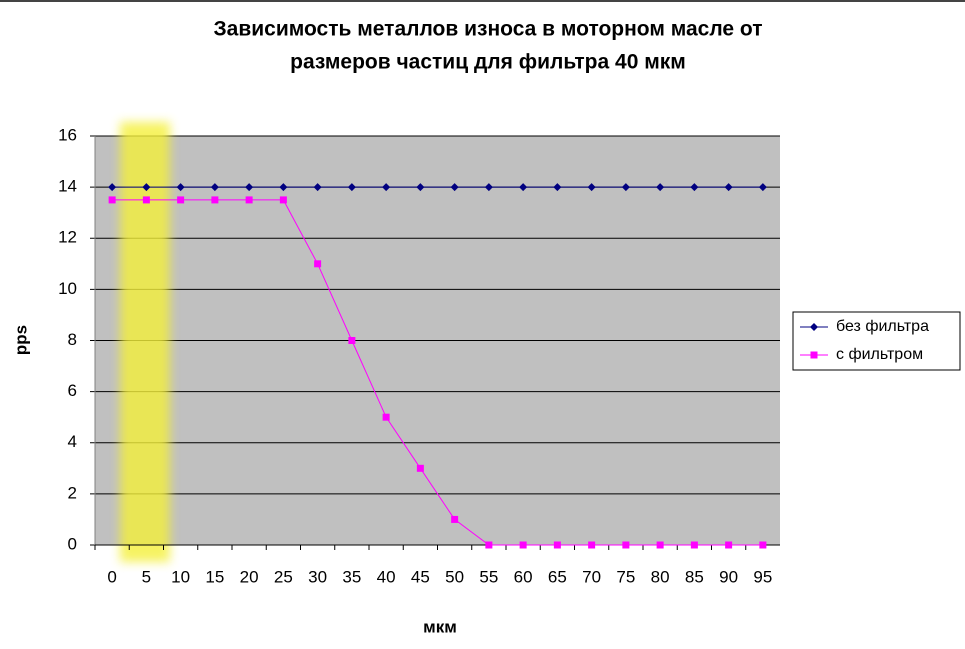 This screenshot has height=649, width=965. Describe the element at coordinates (67, 134) in the screenshot. I see `y-tick-label: 16` at that location.